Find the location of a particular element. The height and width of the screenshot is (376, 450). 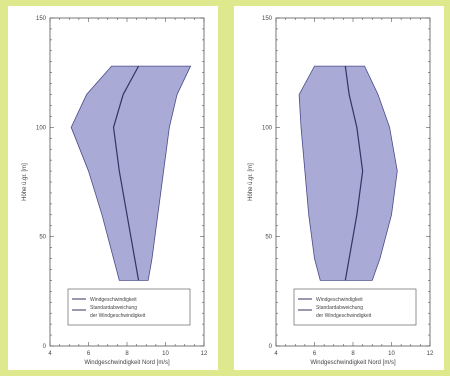

std-band is located at coordinates (348, 173).